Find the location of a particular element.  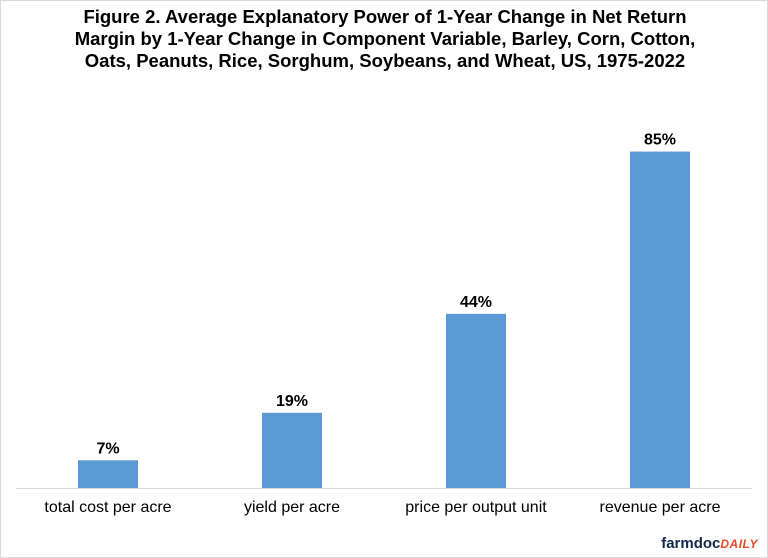

data-label: 19% is located at coordinates (292, 401).